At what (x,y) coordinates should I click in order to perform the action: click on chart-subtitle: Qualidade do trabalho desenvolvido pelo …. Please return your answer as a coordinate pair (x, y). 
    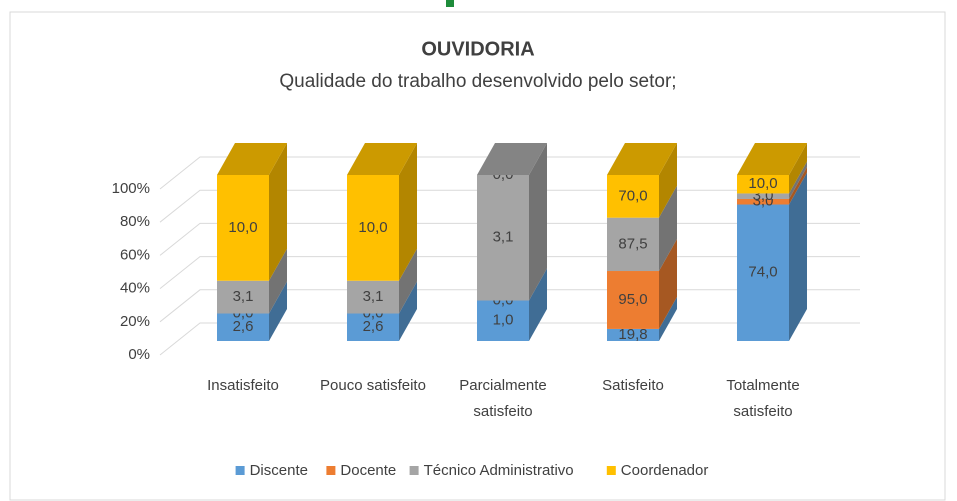
    Looking at the image, I should click on (477, 81).